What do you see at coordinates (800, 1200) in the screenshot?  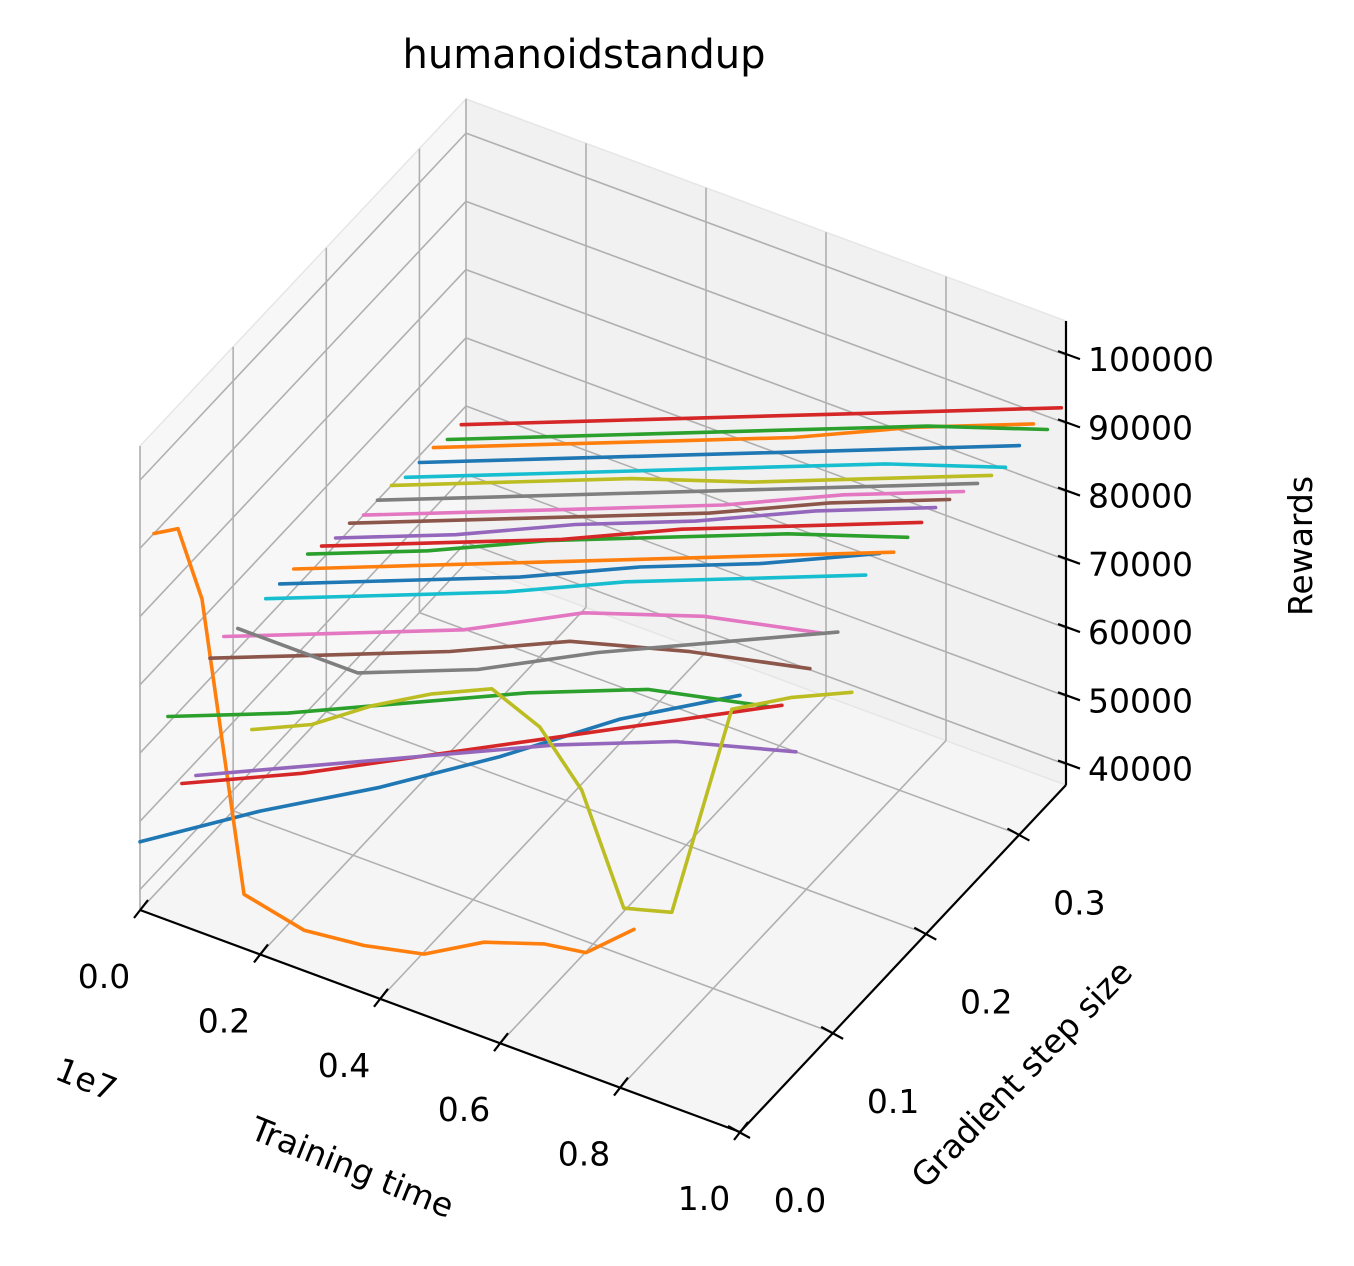 I see `y-tick-label: 0.0` at bounding box center [800, 1200].